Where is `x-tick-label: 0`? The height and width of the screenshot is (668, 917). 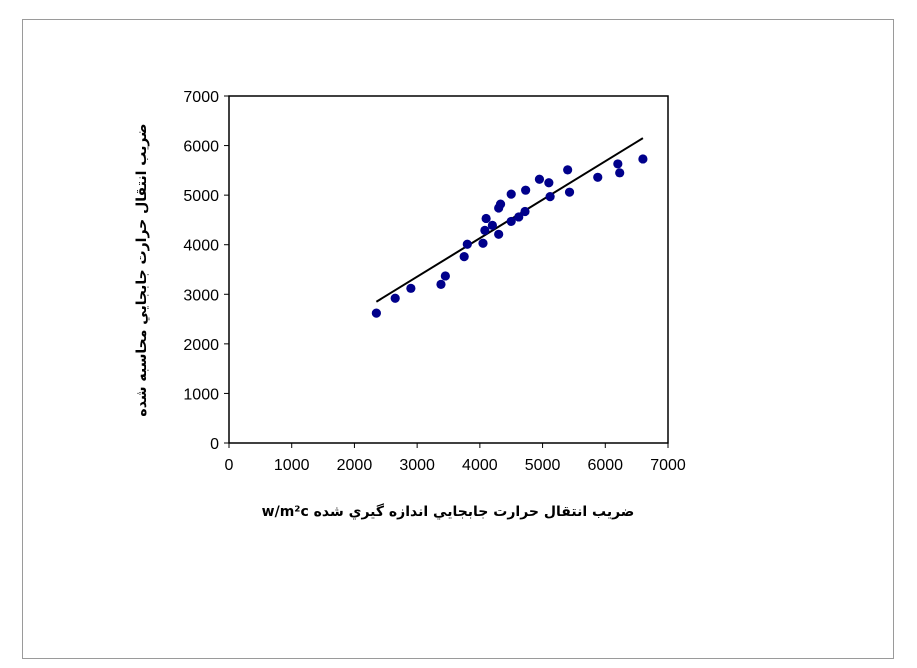 x-tick-label: 0 is located at coordinates (229, 465).